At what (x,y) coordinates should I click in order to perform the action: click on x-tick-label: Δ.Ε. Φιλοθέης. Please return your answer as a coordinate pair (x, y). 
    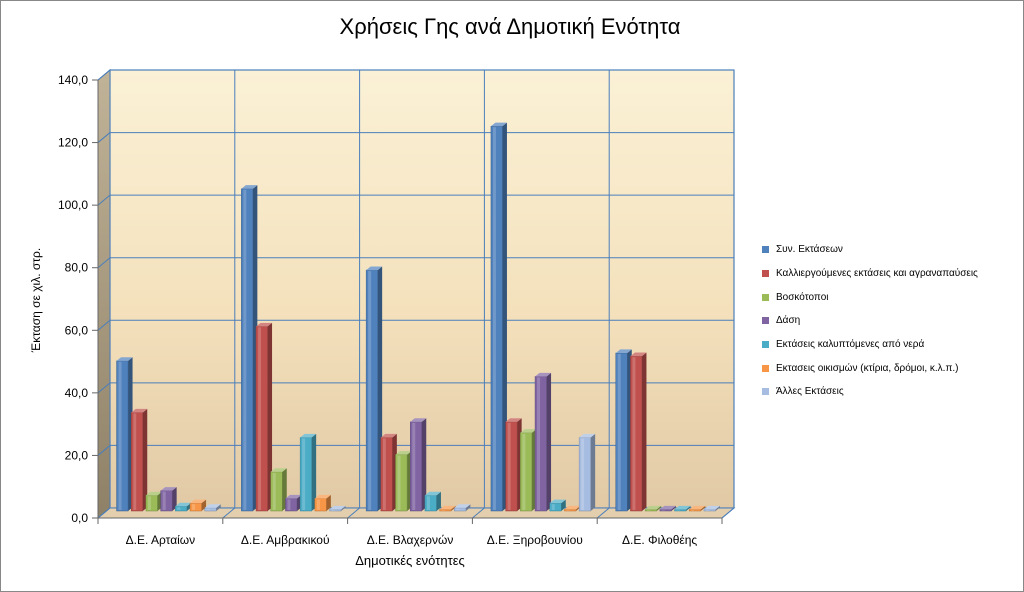
    Looking at the image, I should click on (659, 540).